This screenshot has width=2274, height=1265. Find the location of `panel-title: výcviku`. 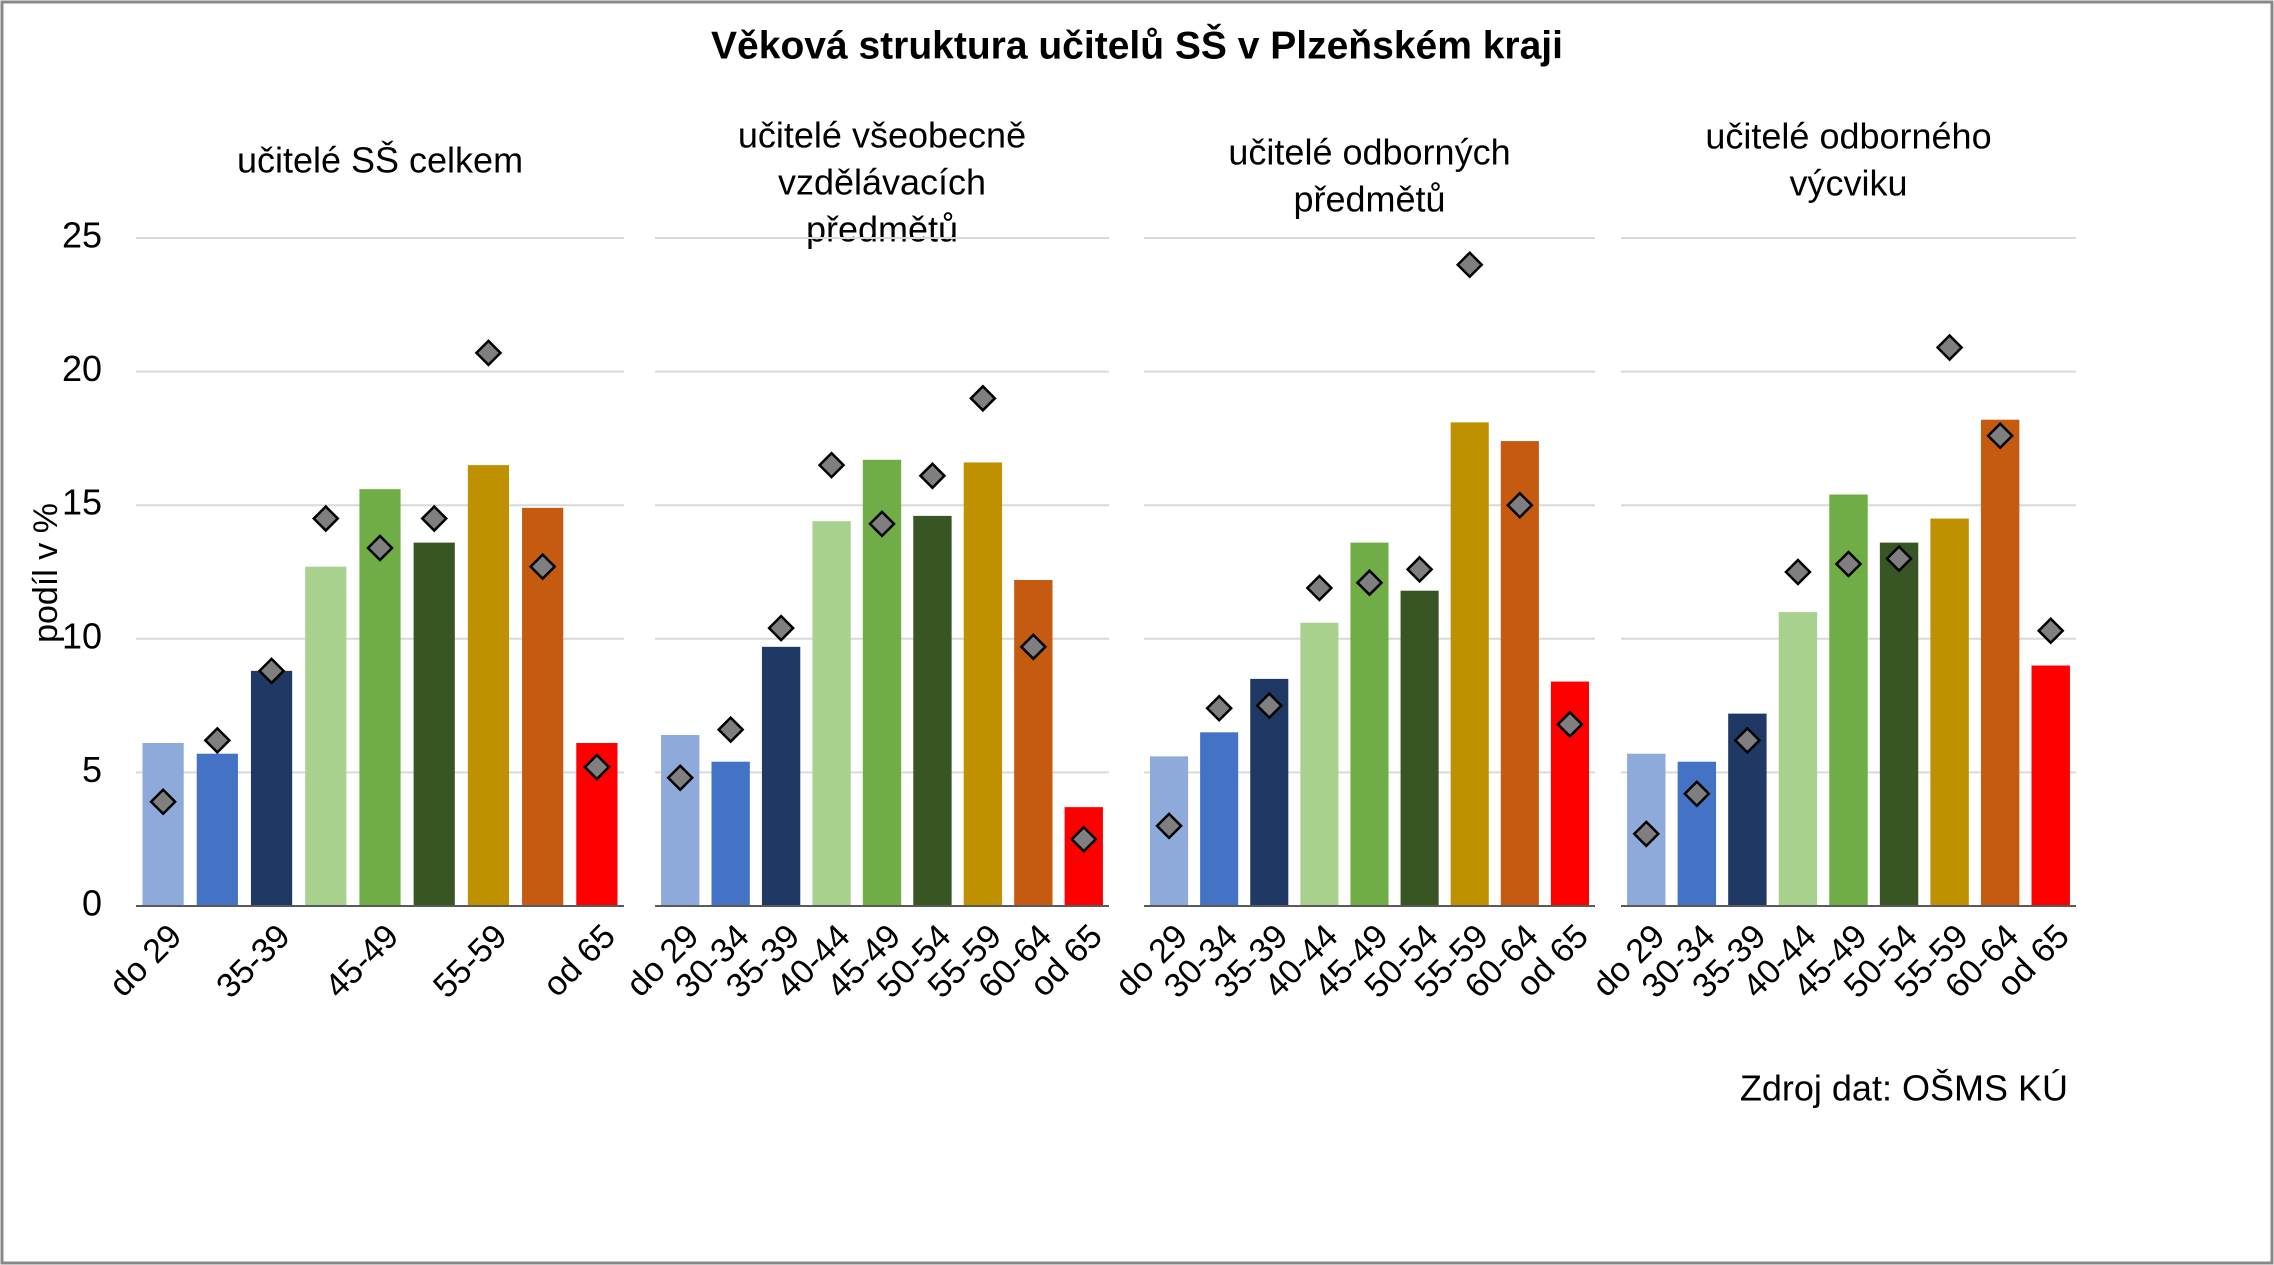

panel-title: výcviku is located at coordinates (1848, 183).